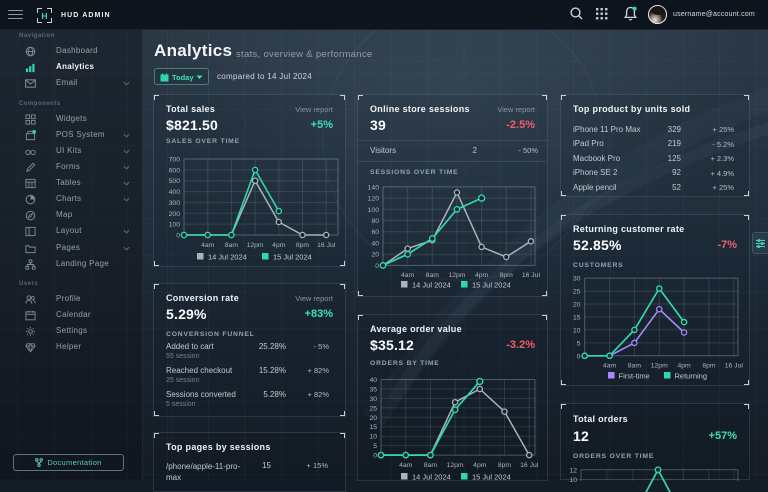  Describe the element at coordinates (175, 203) in the screenshot. I see `svg-text: 300` at that location.